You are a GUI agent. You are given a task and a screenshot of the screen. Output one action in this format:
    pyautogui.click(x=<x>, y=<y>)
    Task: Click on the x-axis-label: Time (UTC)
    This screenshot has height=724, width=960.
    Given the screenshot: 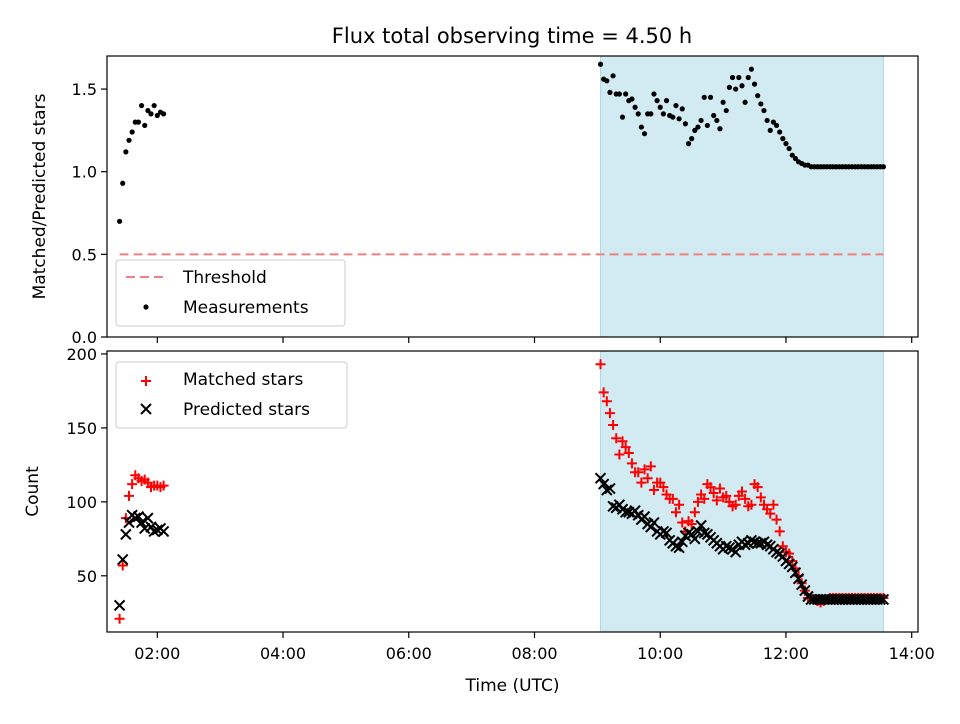 What is the action you would take?
    pyautogui.click(x=512, y=686)
    